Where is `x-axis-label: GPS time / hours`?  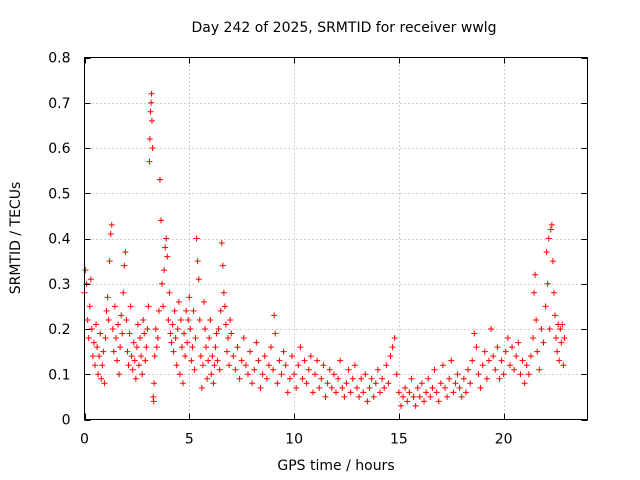
x-axis-label: GPS time / hours is located at coordinates (335, 466).